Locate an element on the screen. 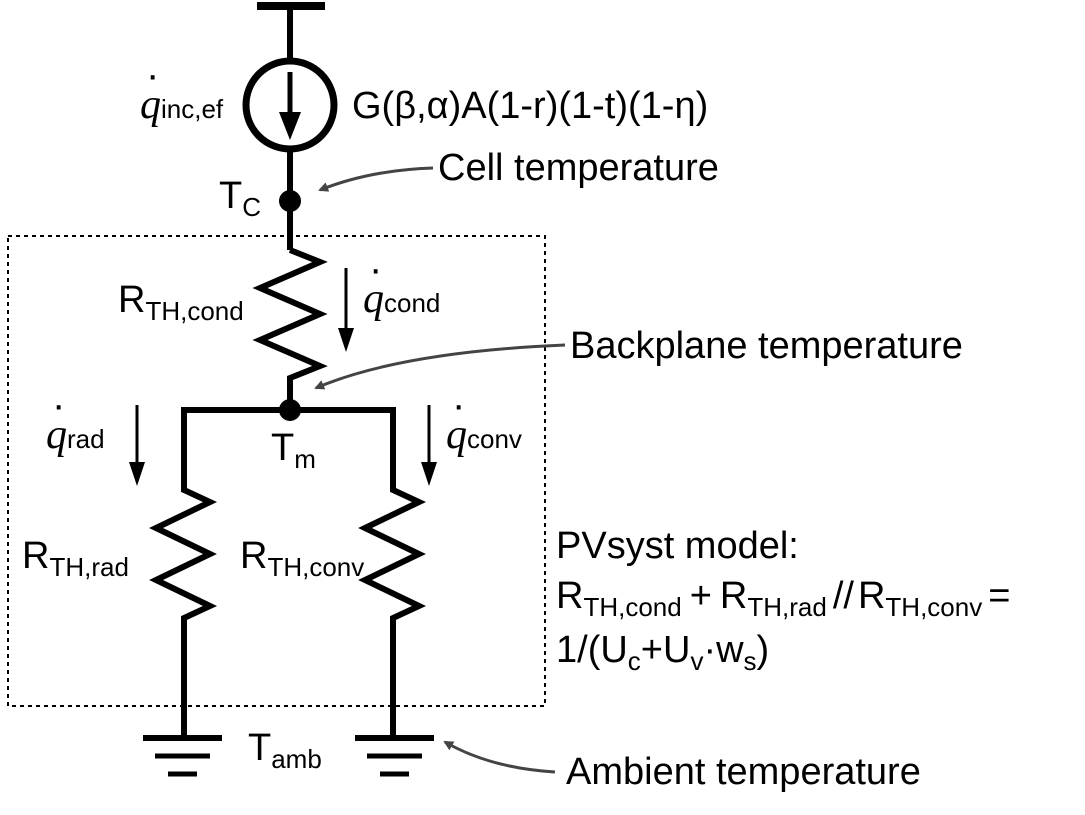 This screenshot has width=1085, height=815. resistor-rad is located at coordinates (183, 573).